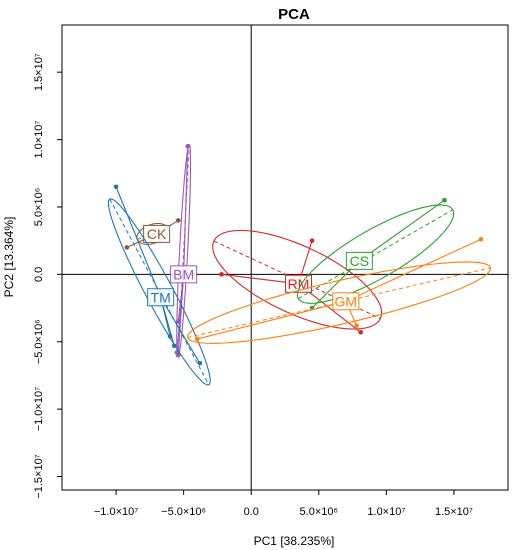 This screenshot has height=550, width=513. I want to click on group-label-box-tm, so click(161, 297).